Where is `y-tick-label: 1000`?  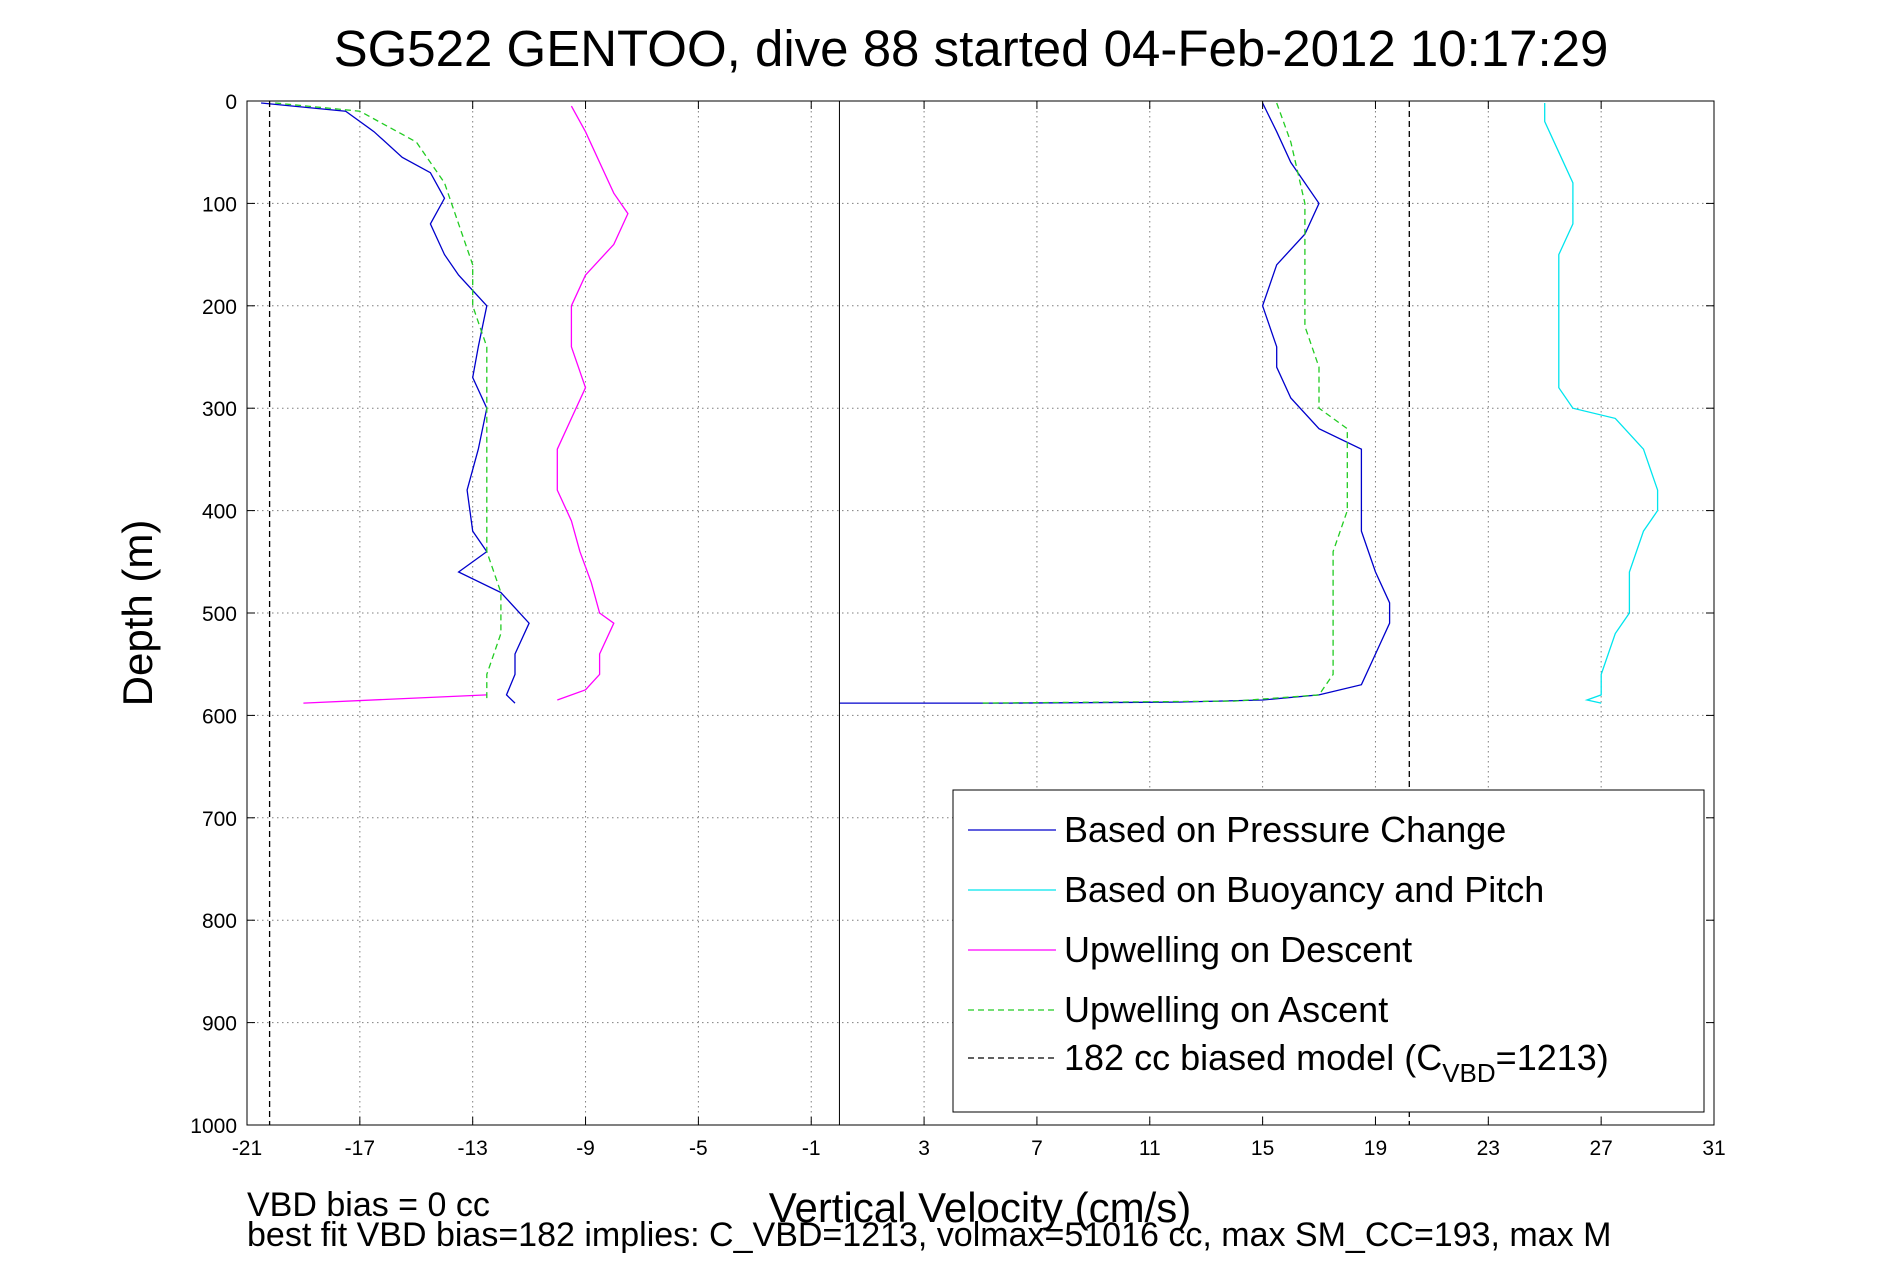 y-tick-label: 1000 is located at coordinates (213, 1126).